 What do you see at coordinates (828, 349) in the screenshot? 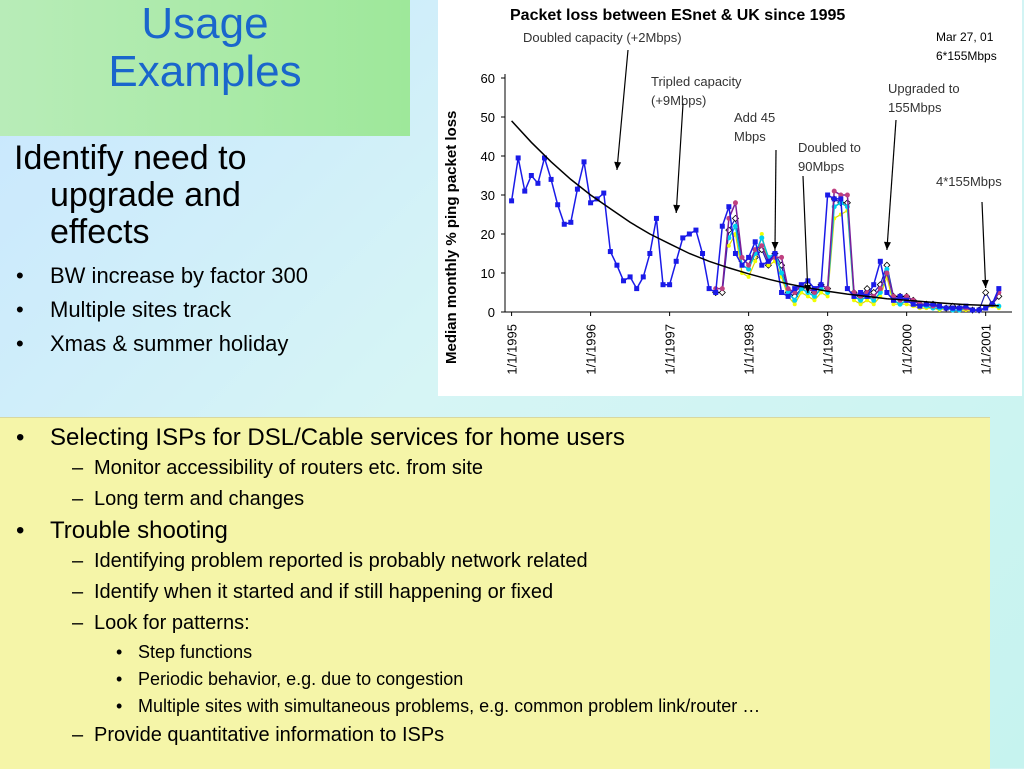
I see `chart-x-tick-label: 1/1/1999` at bounding box center [828, 349].